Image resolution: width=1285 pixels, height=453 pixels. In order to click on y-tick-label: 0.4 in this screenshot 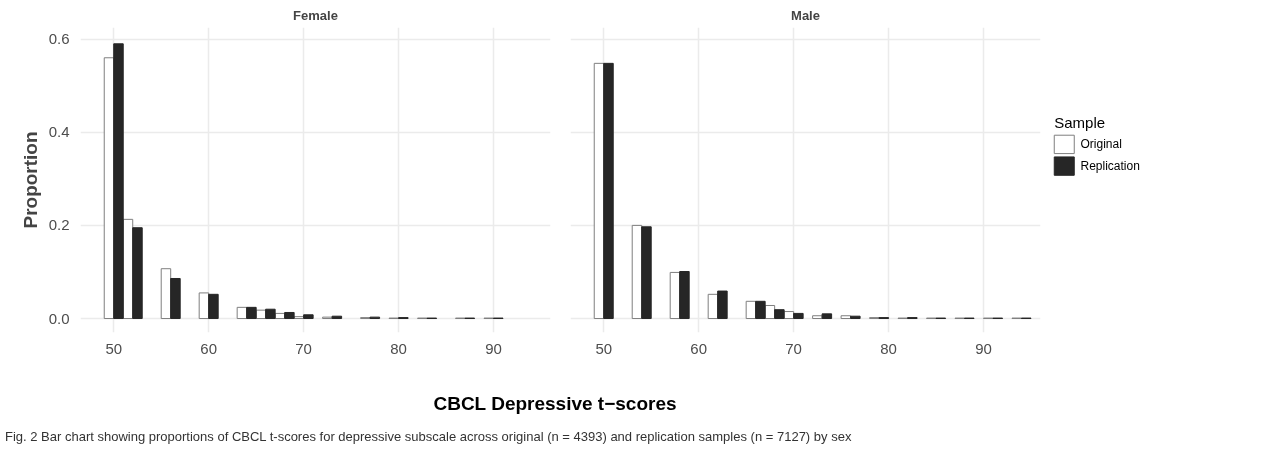, I will do `click(59, 132)`.